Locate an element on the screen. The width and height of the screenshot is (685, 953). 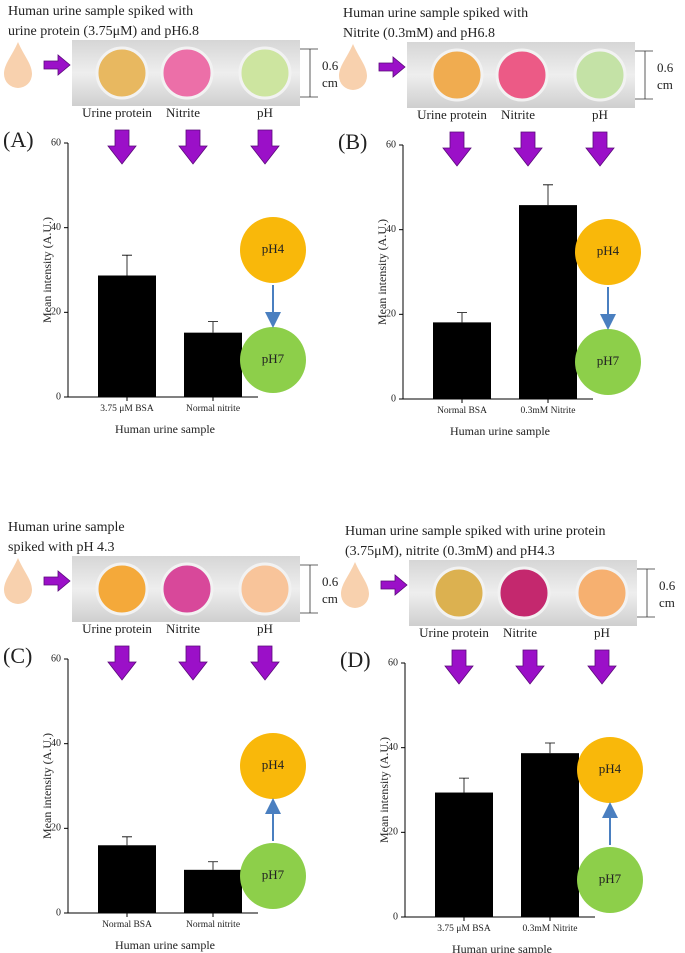
panel-title: (3.75μM), nitrite (0.3mM) and pH4.3 is located at coordinates (450, 551).